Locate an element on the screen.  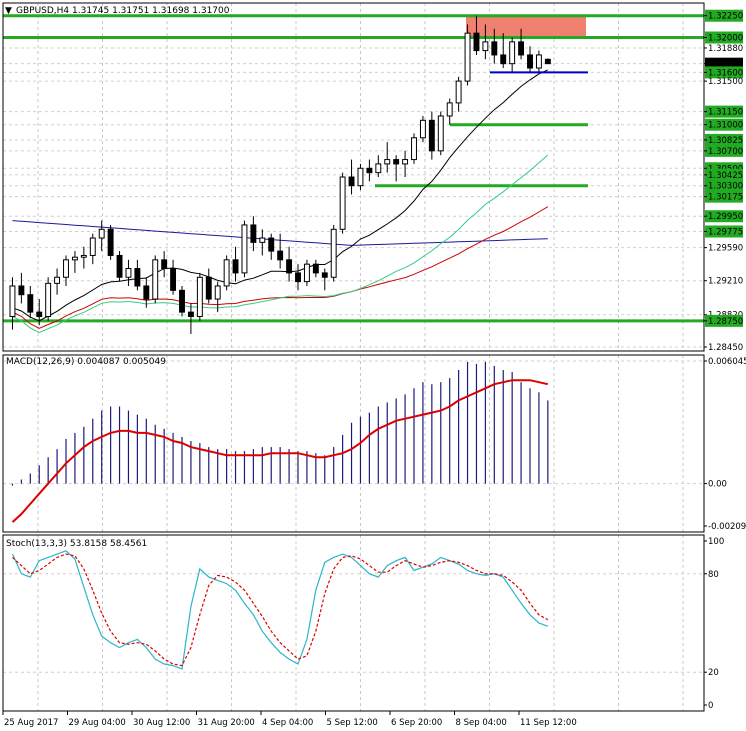
macd-axis-label: 0.006045 is located at coordinates (727, 362).